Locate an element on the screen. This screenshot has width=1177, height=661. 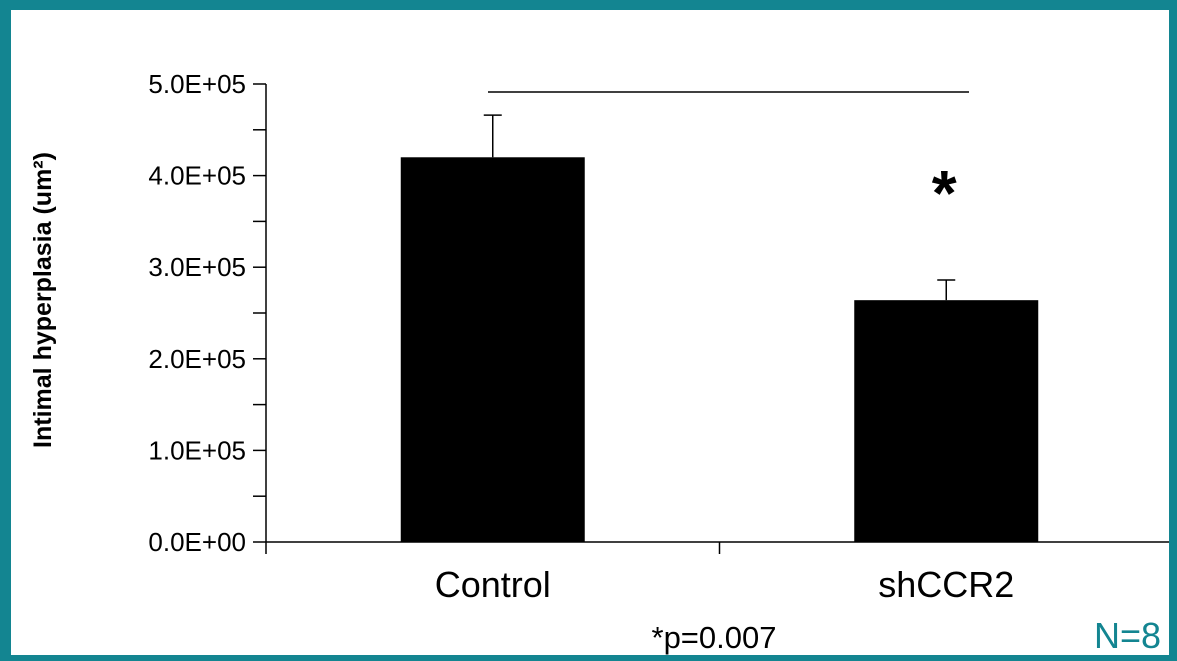
p-value-note: *p=0.007 is located at coordinates (714, 637).